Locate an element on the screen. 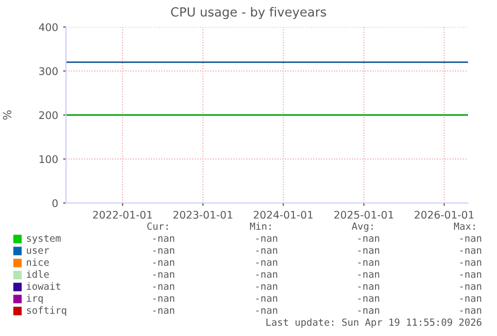  x-tick-label: 2026-01-01 is located at coordinates (444, 214).